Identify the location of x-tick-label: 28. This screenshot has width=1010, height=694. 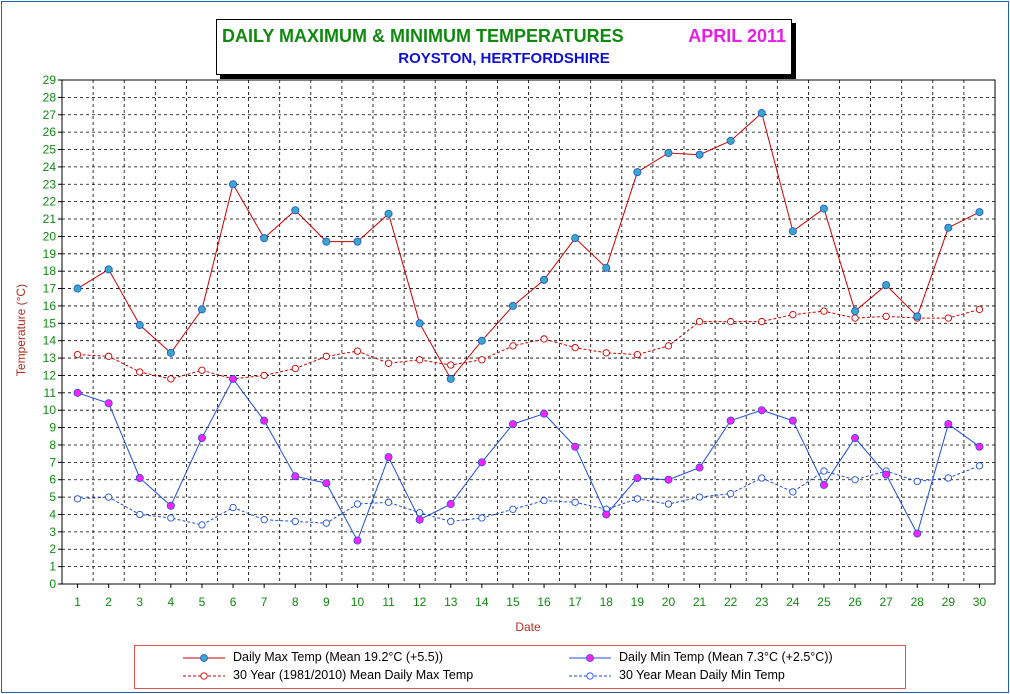
(918, 602).